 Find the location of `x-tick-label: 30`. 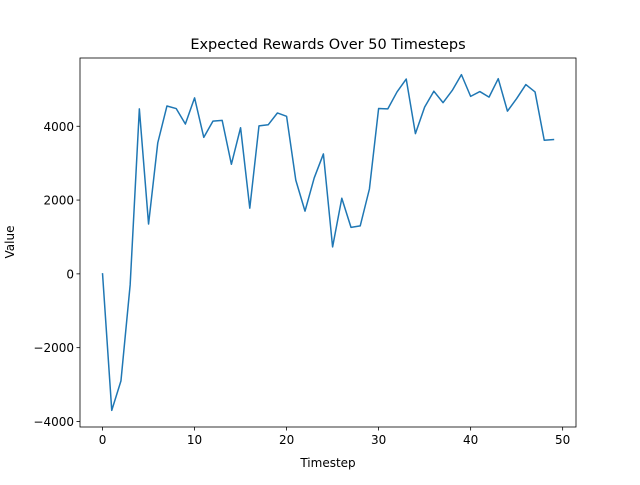

x-tick-label: 30 is located at coordinates (378, 440).